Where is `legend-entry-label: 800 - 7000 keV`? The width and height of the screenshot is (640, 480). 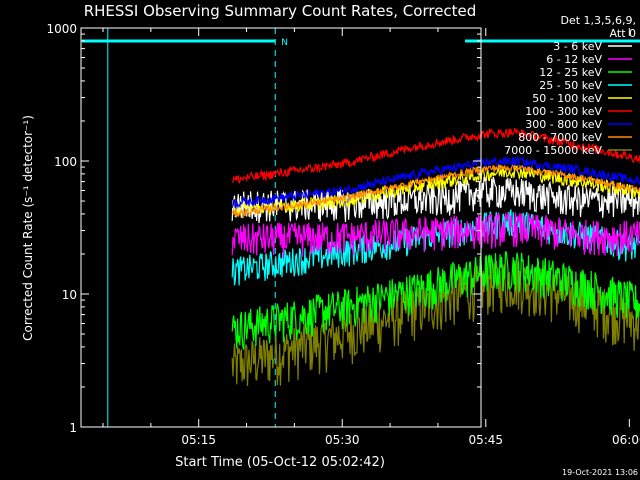 legend-entry-label: 800 - 7000 keV is located at coordinates (560, 137).